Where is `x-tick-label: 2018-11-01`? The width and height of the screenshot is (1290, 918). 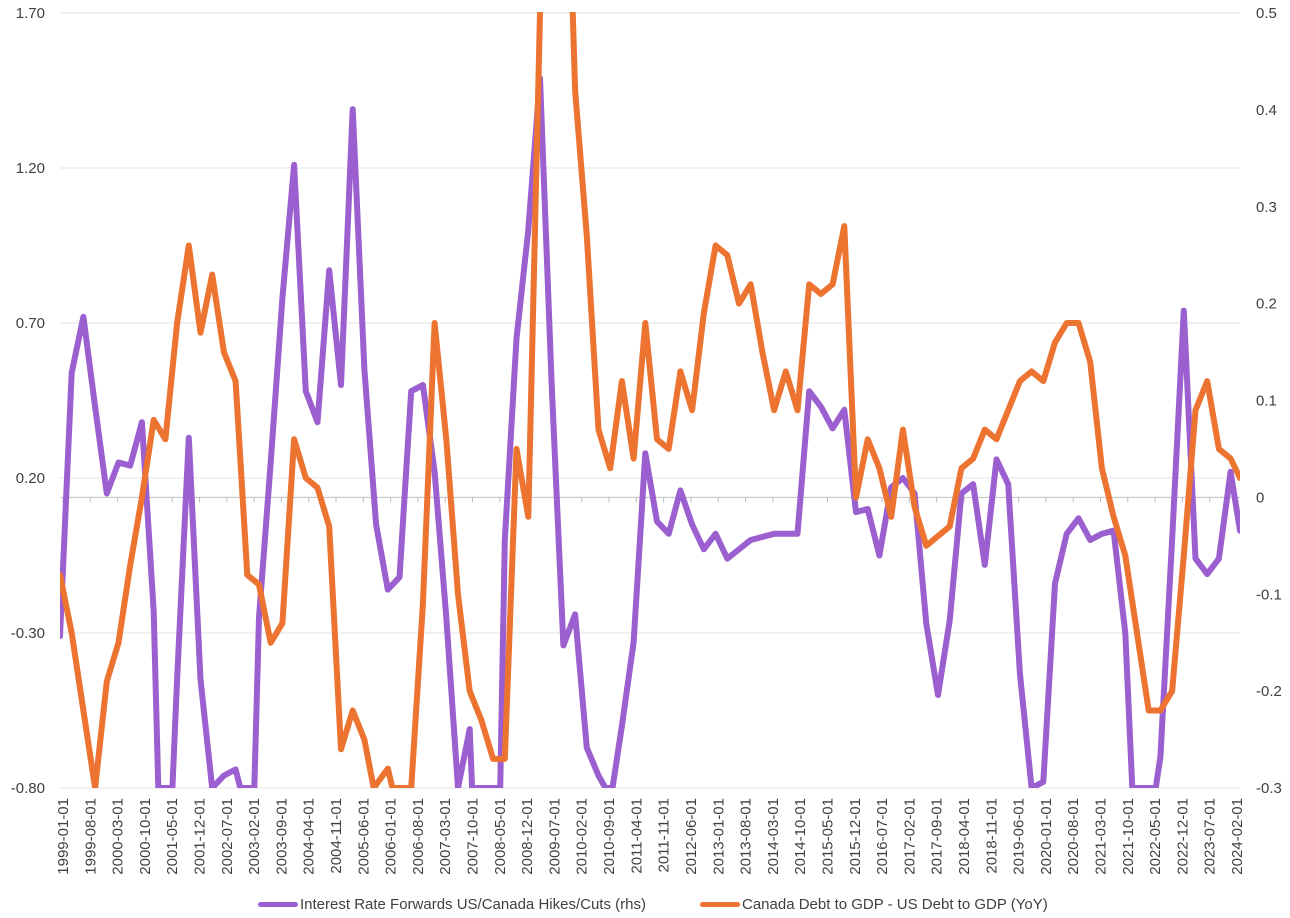 x-tick-label: 2018-11-01 is located at coordinates (991, 836).